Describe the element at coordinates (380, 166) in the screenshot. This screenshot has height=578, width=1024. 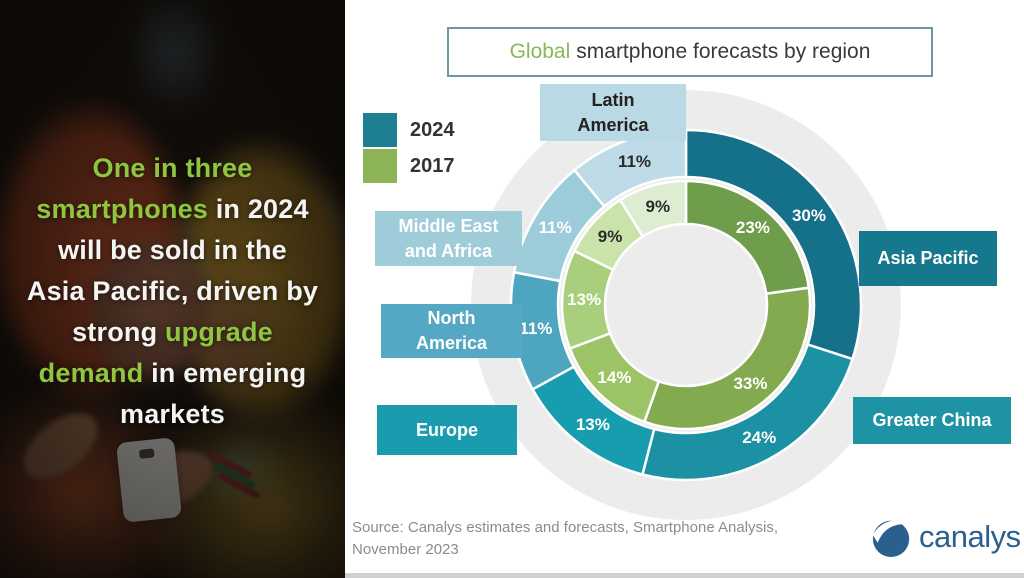
I see `legend-swatch-2017` at that location.